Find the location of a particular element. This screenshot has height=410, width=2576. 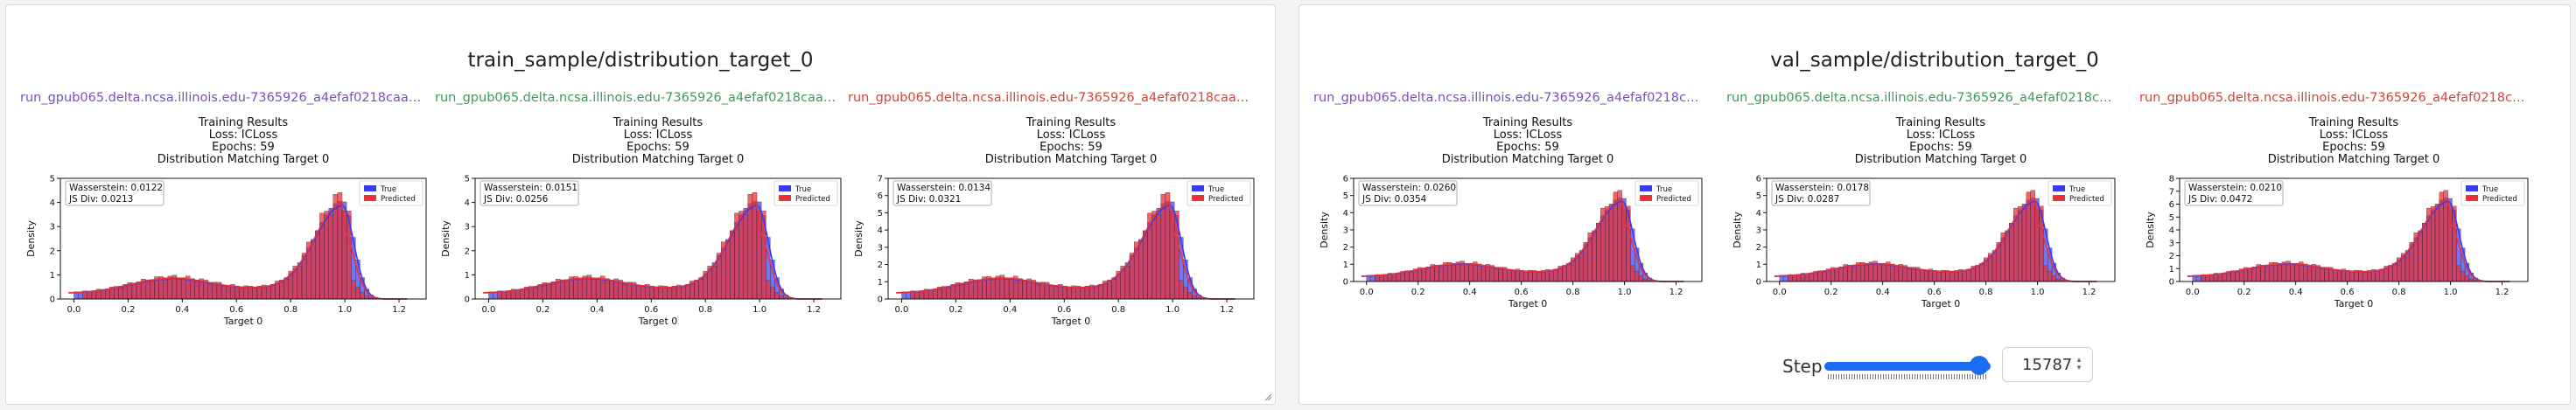

step-slider is located at coordinates (1911, 367).